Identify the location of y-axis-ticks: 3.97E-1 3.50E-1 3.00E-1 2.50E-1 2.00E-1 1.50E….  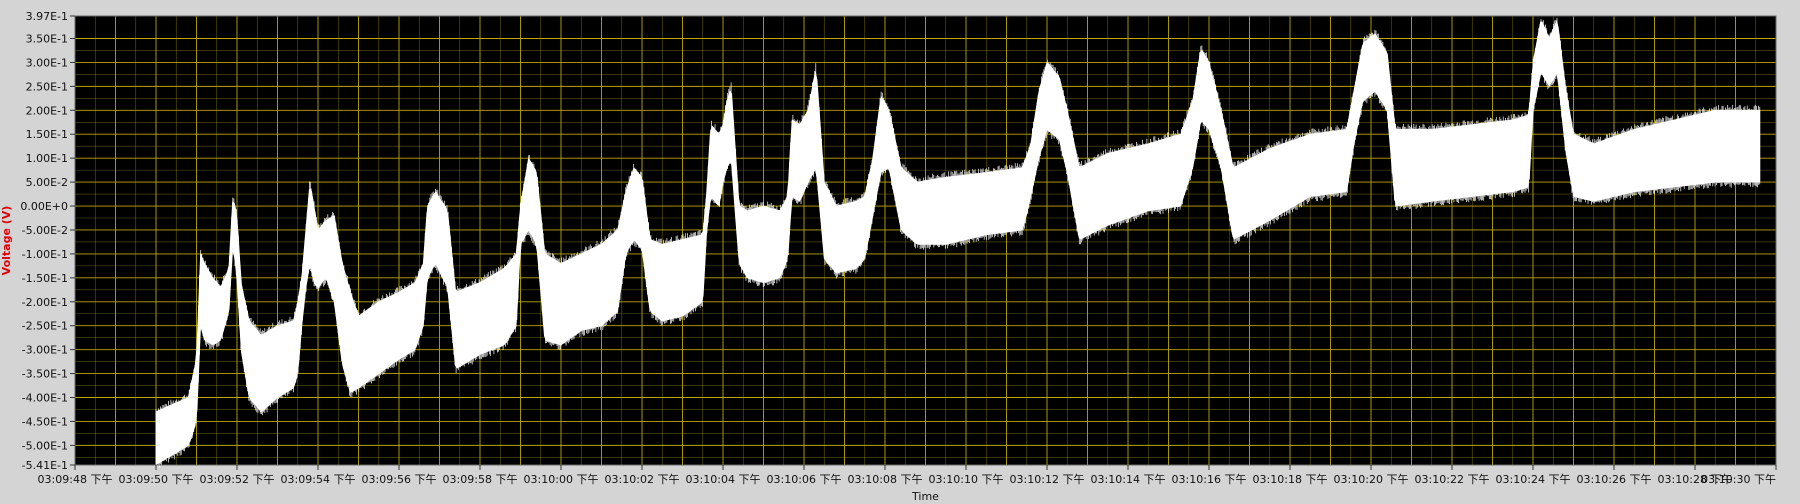
(47, 241).